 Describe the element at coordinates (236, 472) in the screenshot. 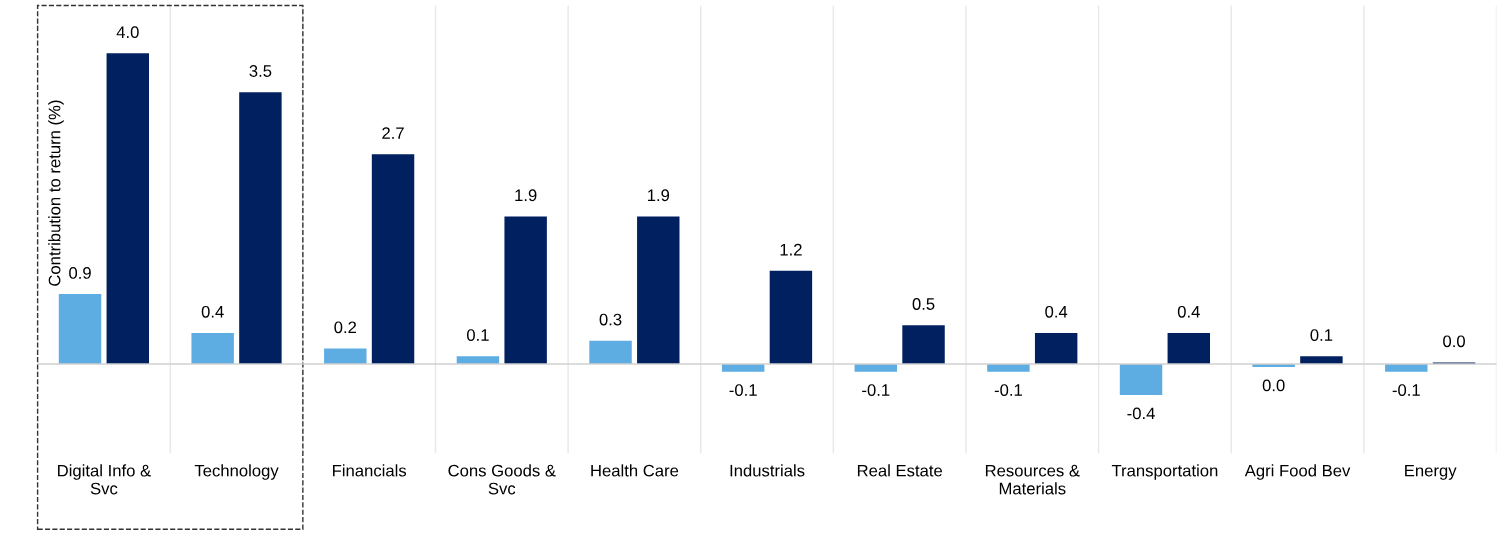

I see `x-tick-label: Technology` at that location.